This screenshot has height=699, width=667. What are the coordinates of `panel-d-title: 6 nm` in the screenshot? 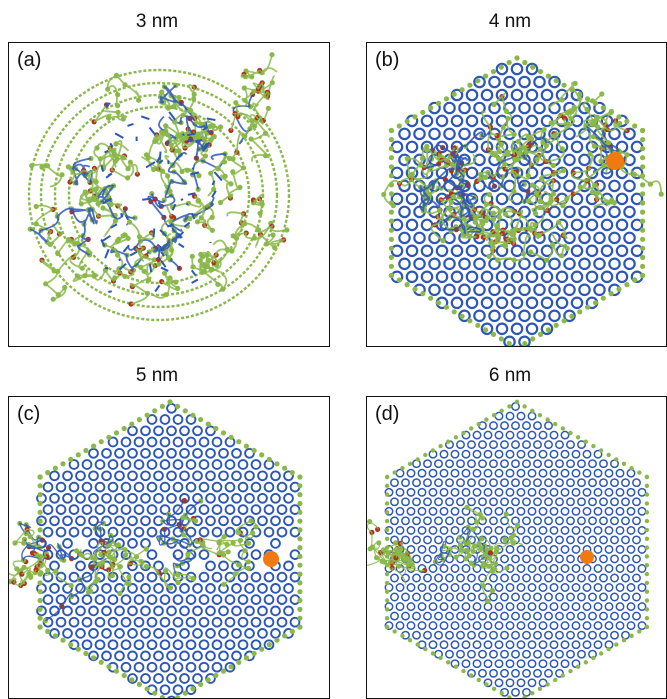 It's located at (510, 375).